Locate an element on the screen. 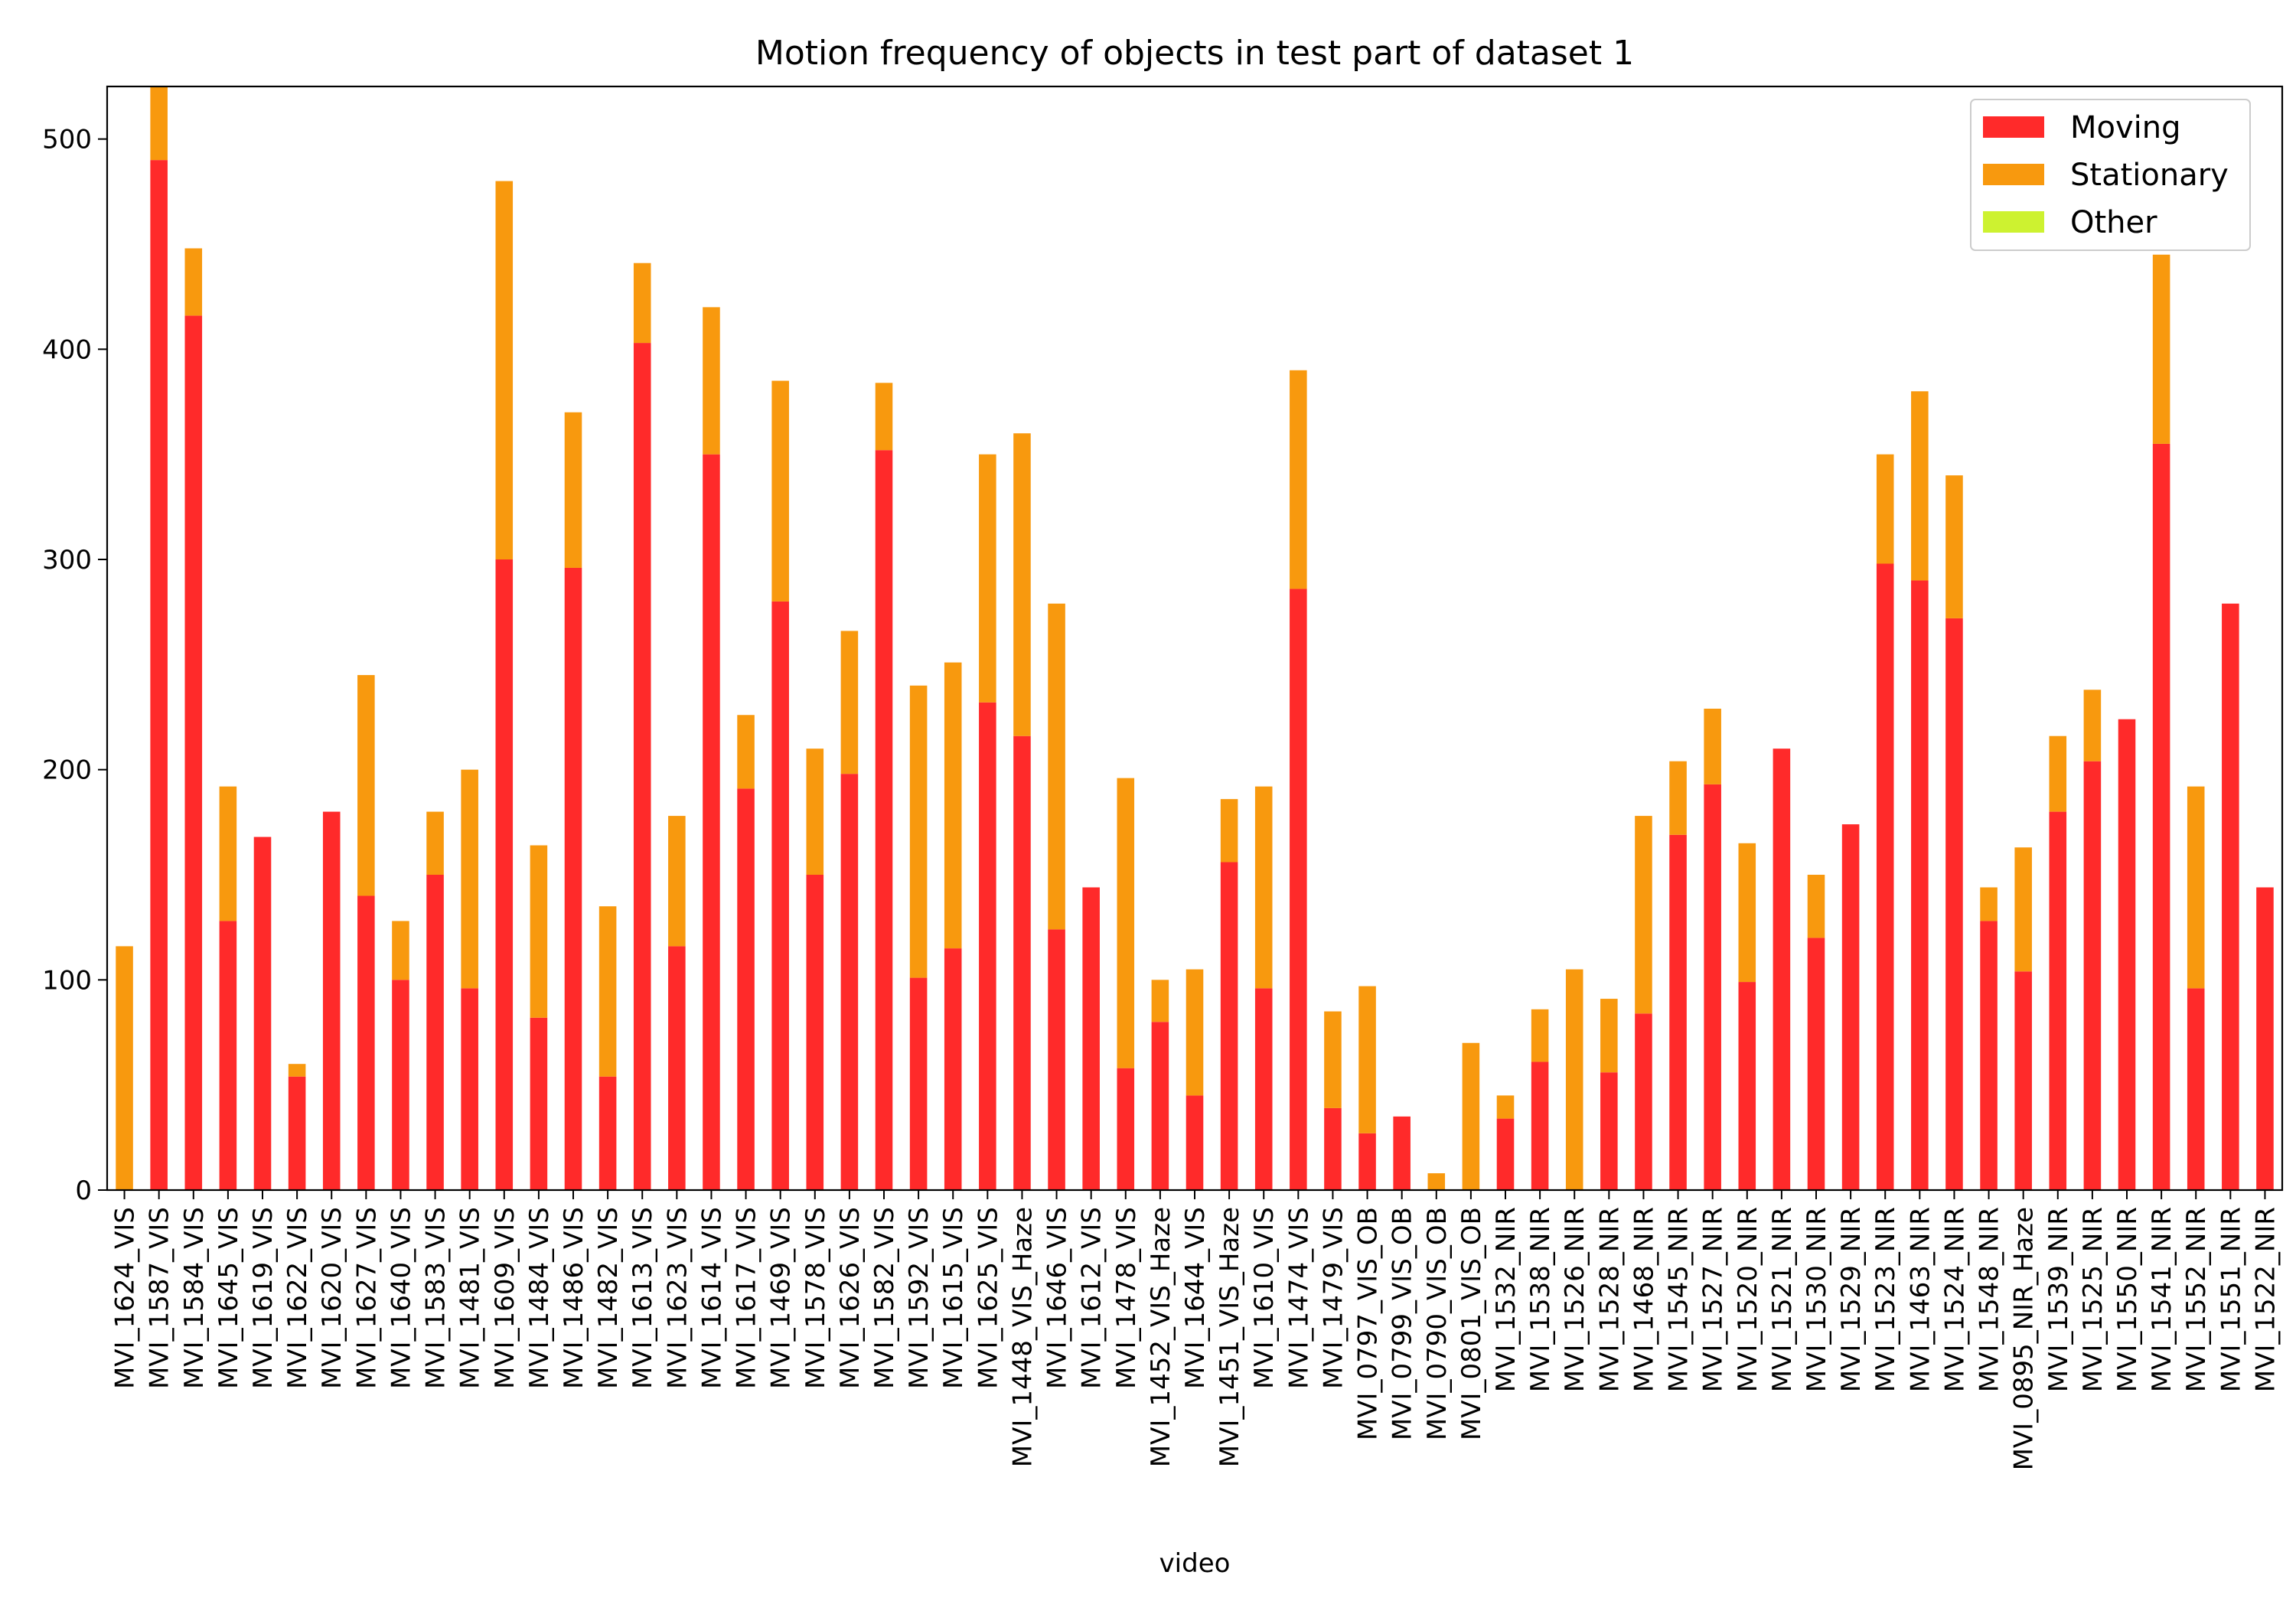 This screenshot has width=2296, height=1611. x-tick-label: MVI_1526_NIR is located at coordinates (1575, 1299).